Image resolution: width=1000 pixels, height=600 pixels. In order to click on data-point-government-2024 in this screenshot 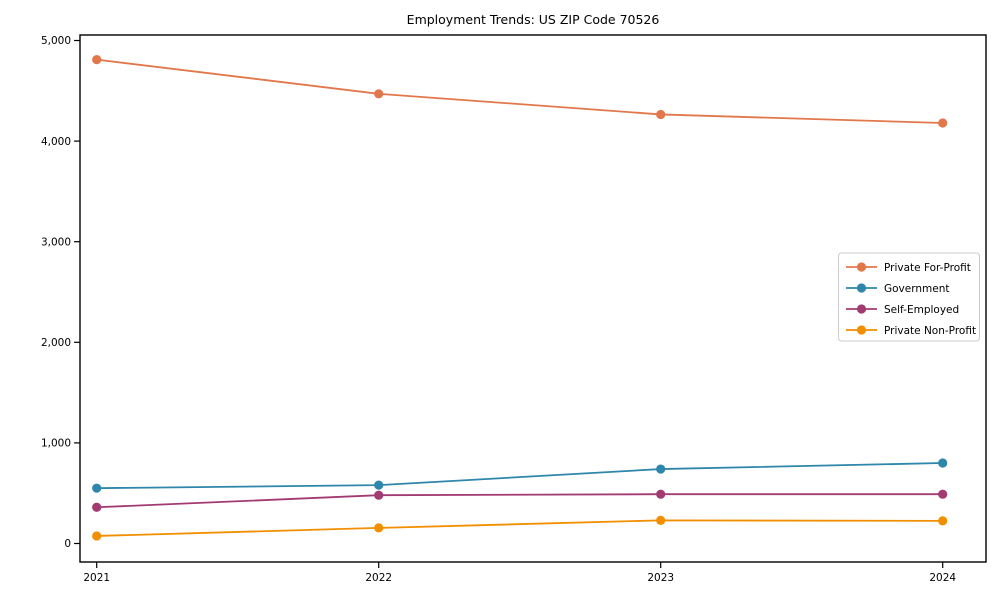, I will do `click(943, 463)`.